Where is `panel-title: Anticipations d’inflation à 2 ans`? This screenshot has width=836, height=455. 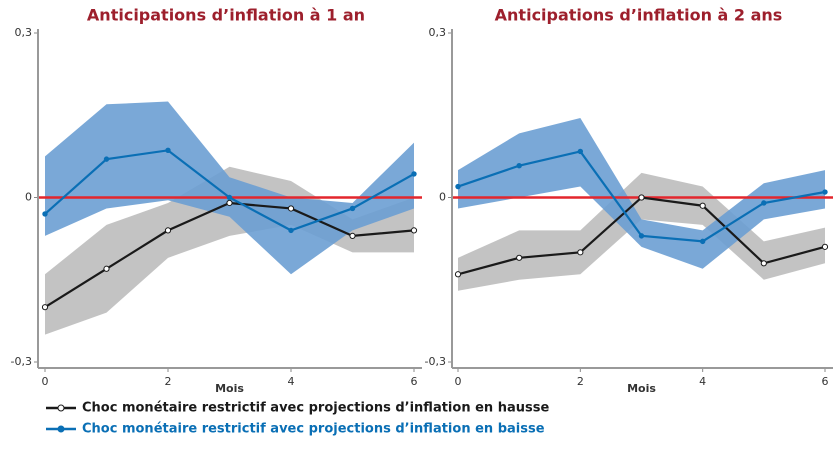
panel-title: Anticipations d’inflation à 2 ans is located at coordinates (639, 15).